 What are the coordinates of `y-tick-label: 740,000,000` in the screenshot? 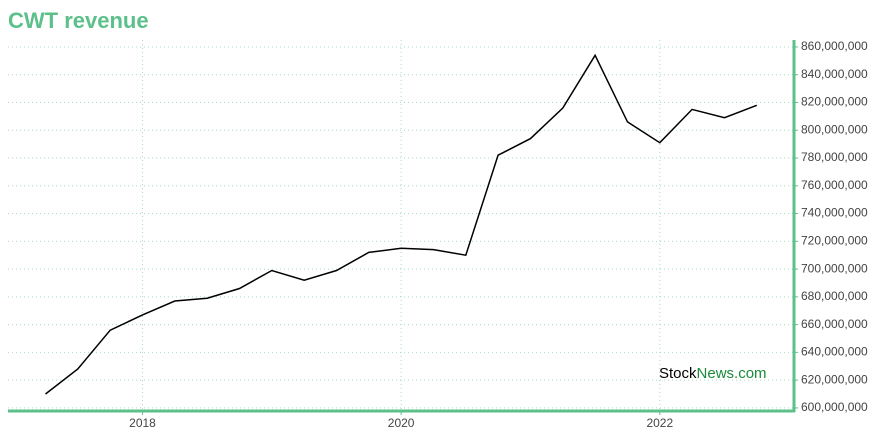 It's located at (834, 213).